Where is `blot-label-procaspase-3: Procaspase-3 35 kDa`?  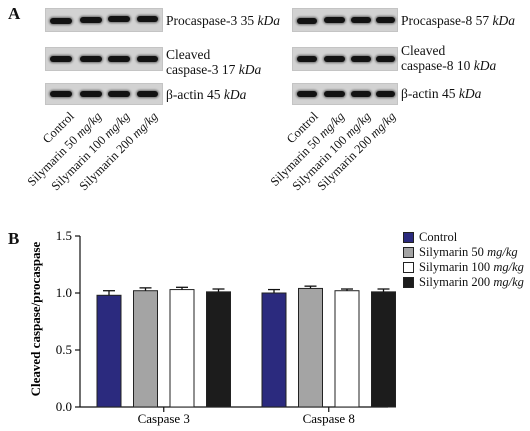
blot-label-procaspase-3: Procaspase-3 35 kDa is located at coordinates (223, 20).